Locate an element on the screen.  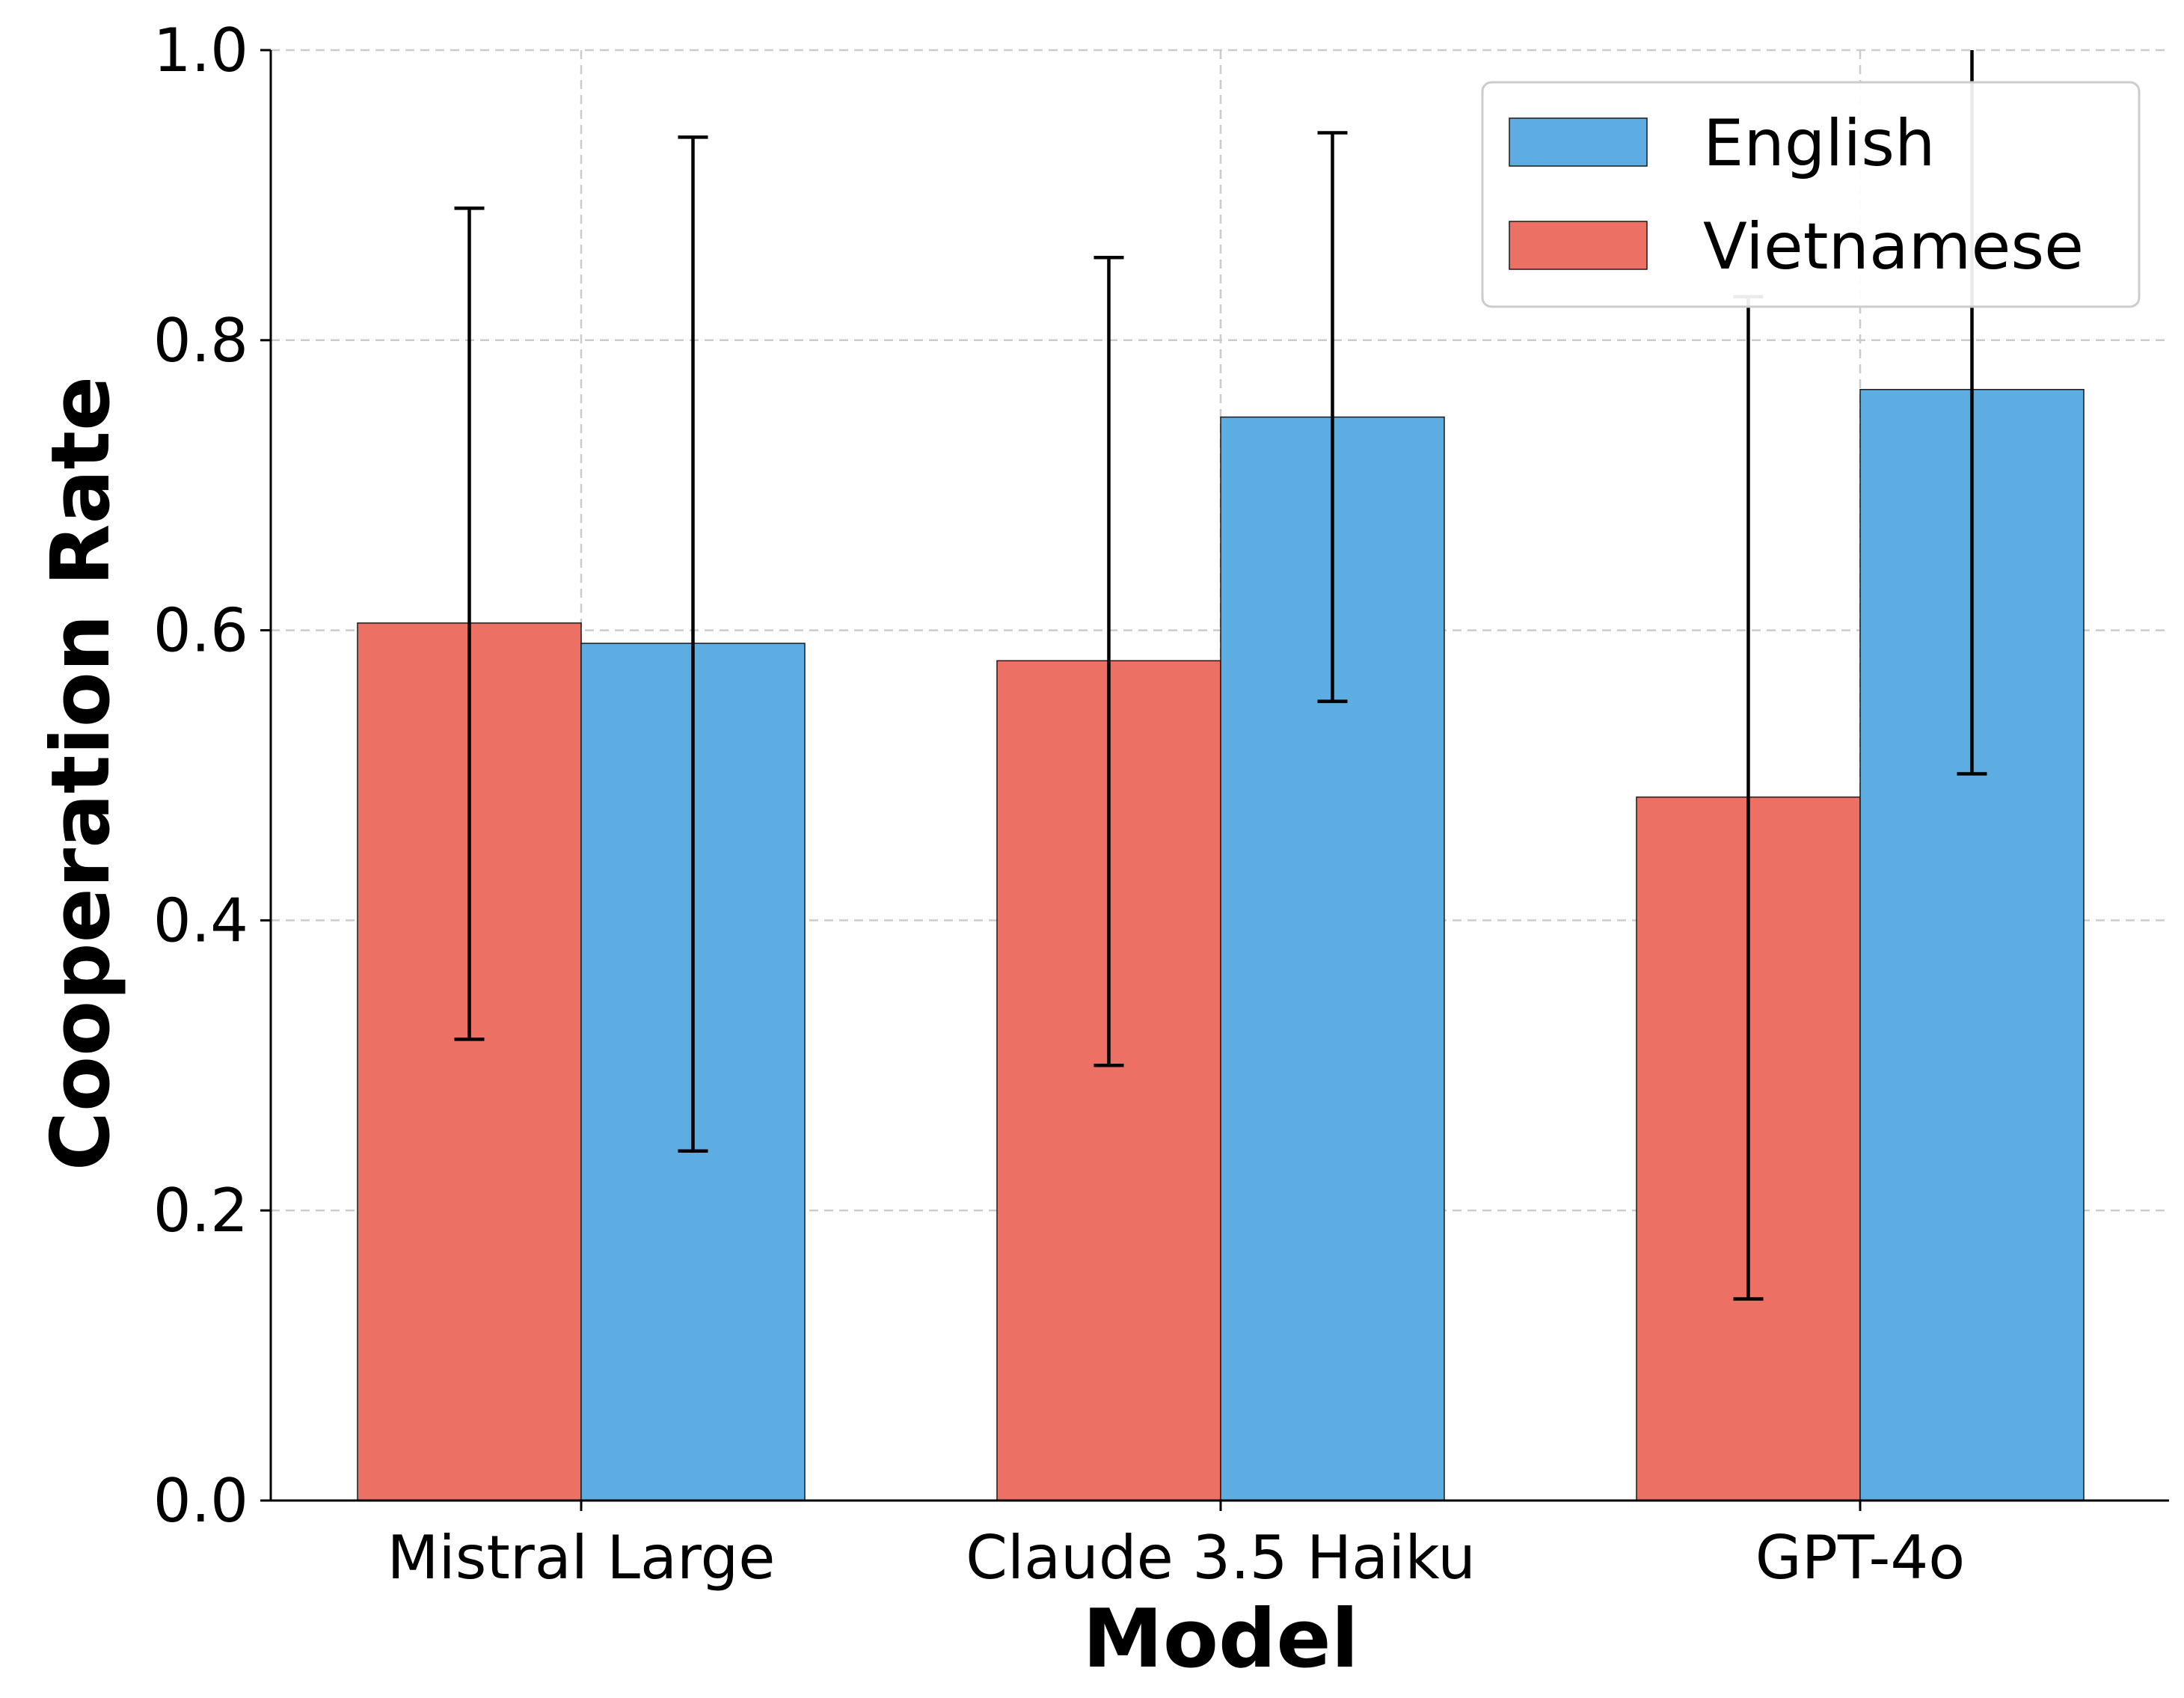
y-axis-title: Cooperation Rate is located at coordinates (81, 773).